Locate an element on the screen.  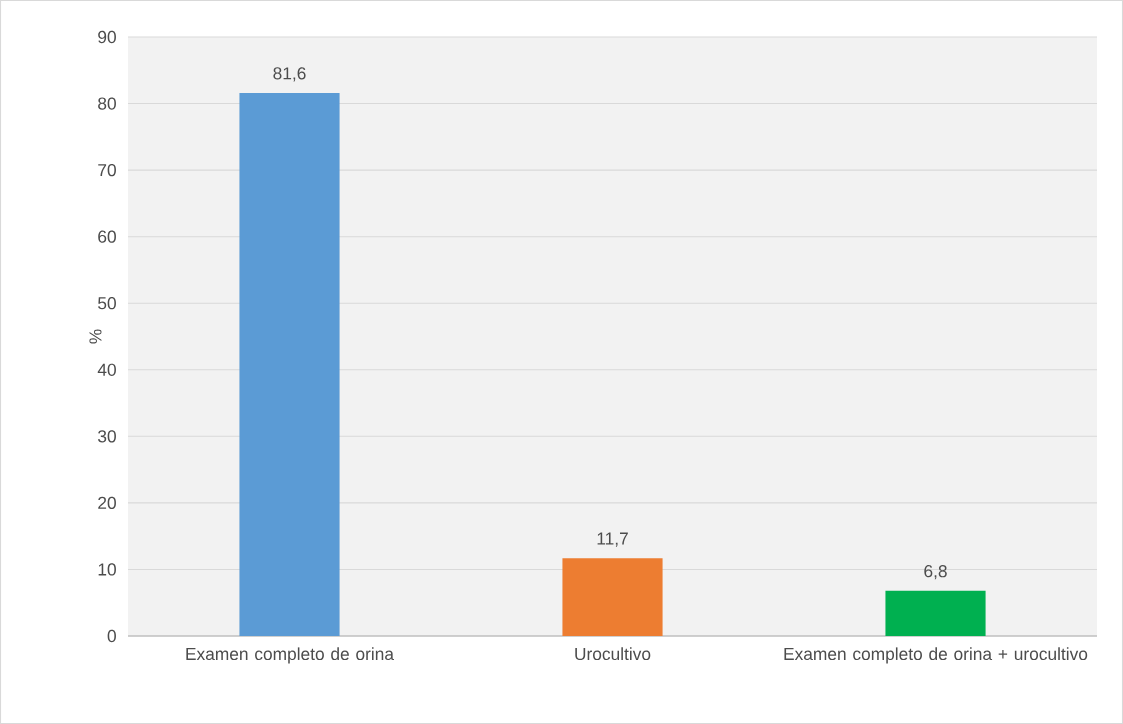
y-tick-label: 60 is located at coordinates (107, 236).